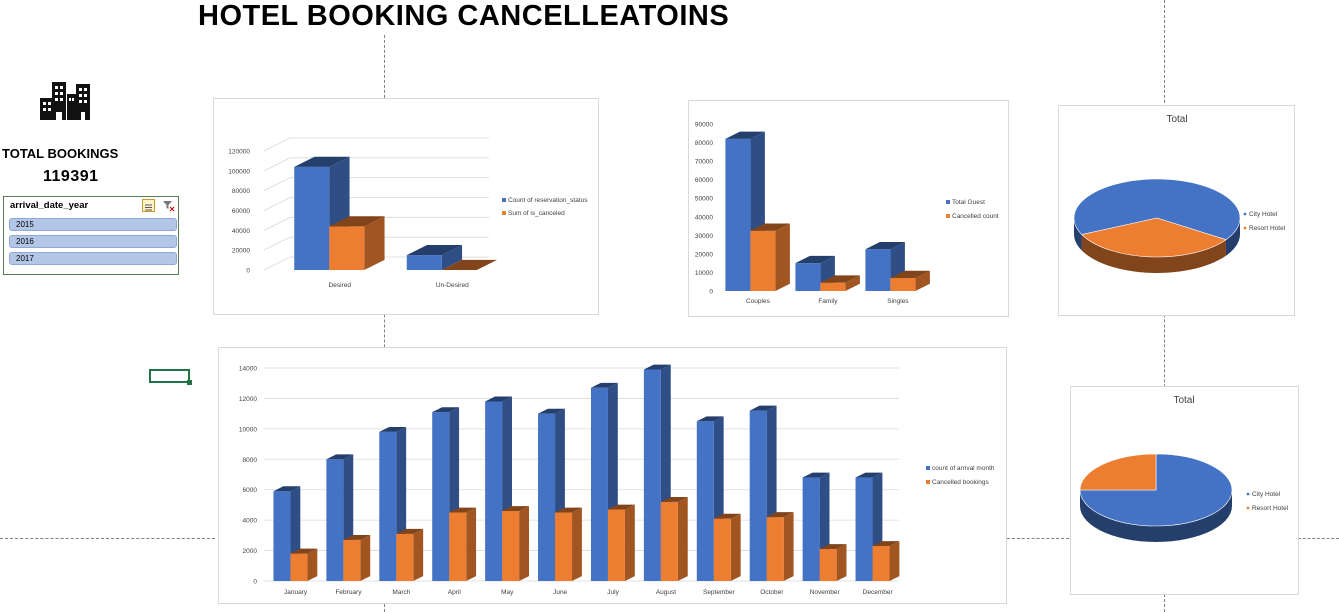 This screenshot has height=612, width=1339. Describe the element at coordinates (1153, 253) in the screenshot. I see `pie-side-resort-hotel` at that location.